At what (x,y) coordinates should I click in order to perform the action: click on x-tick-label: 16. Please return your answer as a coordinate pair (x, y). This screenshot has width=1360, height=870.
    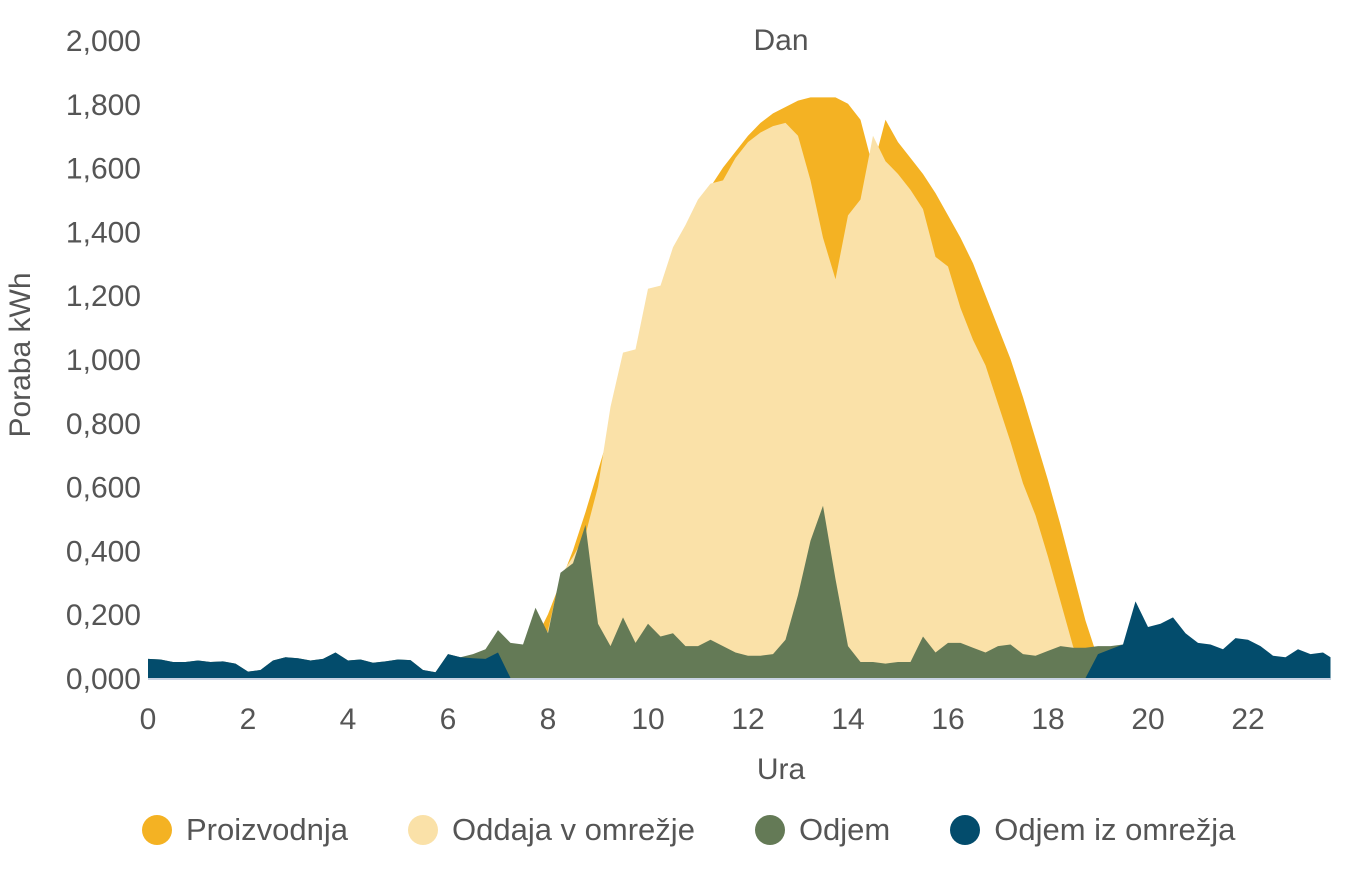
    Looking at the image, I should click on (947, 719).